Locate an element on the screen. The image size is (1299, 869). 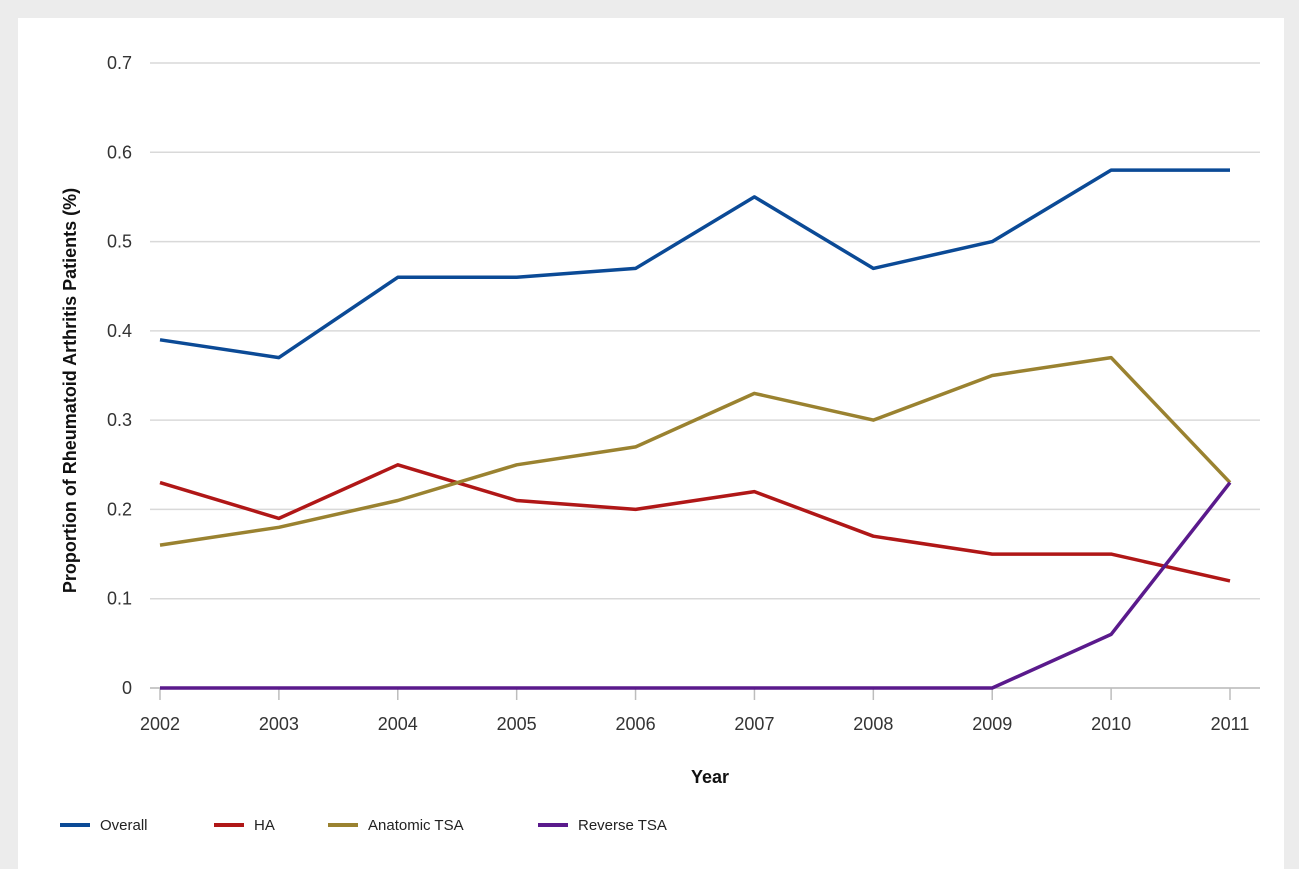
x-tick-label: 2003 is located at coordinates (279, 724).